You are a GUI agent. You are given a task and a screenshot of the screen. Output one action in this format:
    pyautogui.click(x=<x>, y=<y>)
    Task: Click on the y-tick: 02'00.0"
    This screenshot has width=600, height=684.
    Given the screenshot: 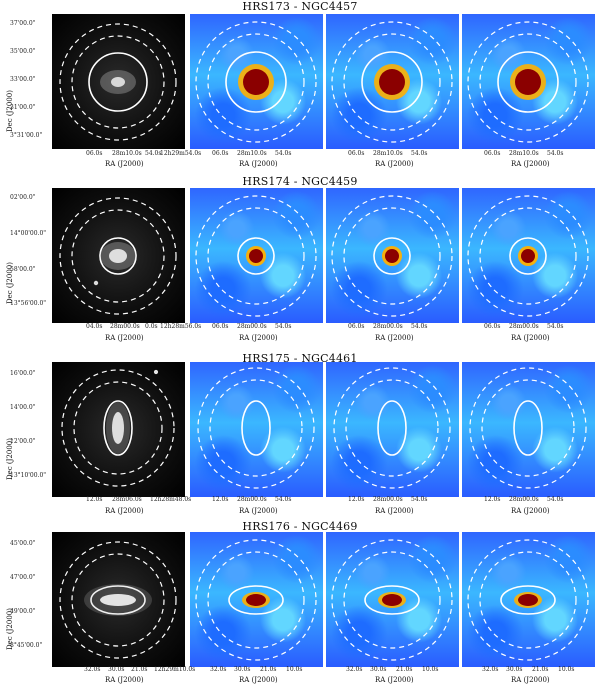 What is the action you would take?
    pyautogui.click(x=23, y=197)
    